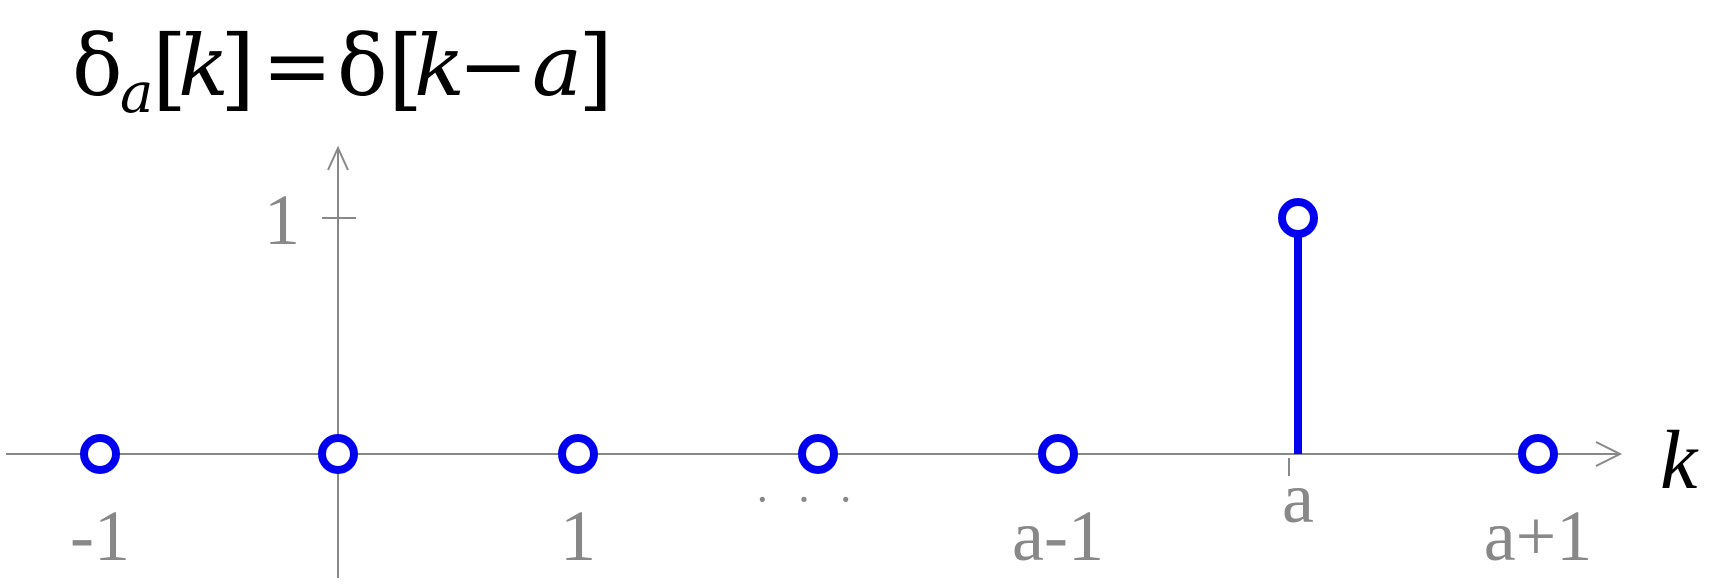 The image size is (1712, 588). I want to click on y-axis-arrowhead, so click(338, 158).